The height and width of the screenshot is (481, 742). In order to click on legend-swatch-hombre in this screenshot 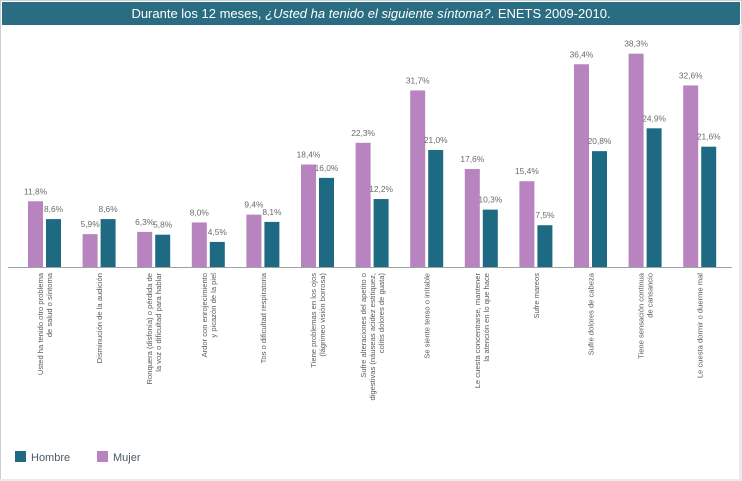, I will do `click(20, 456)`.